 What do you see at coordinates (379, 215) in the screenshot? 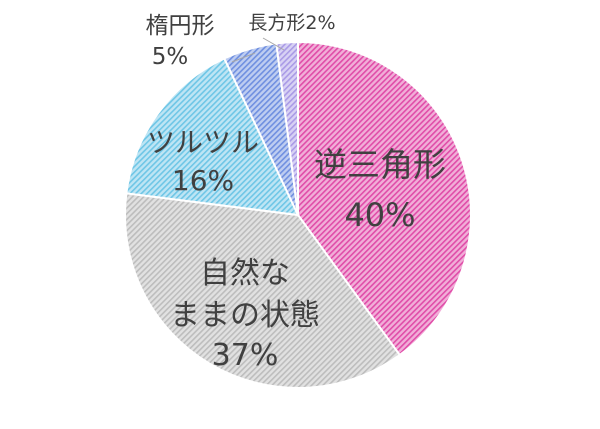
I see `slice-value-inverted-triangle: 40%` at bounding box center [379, 215].